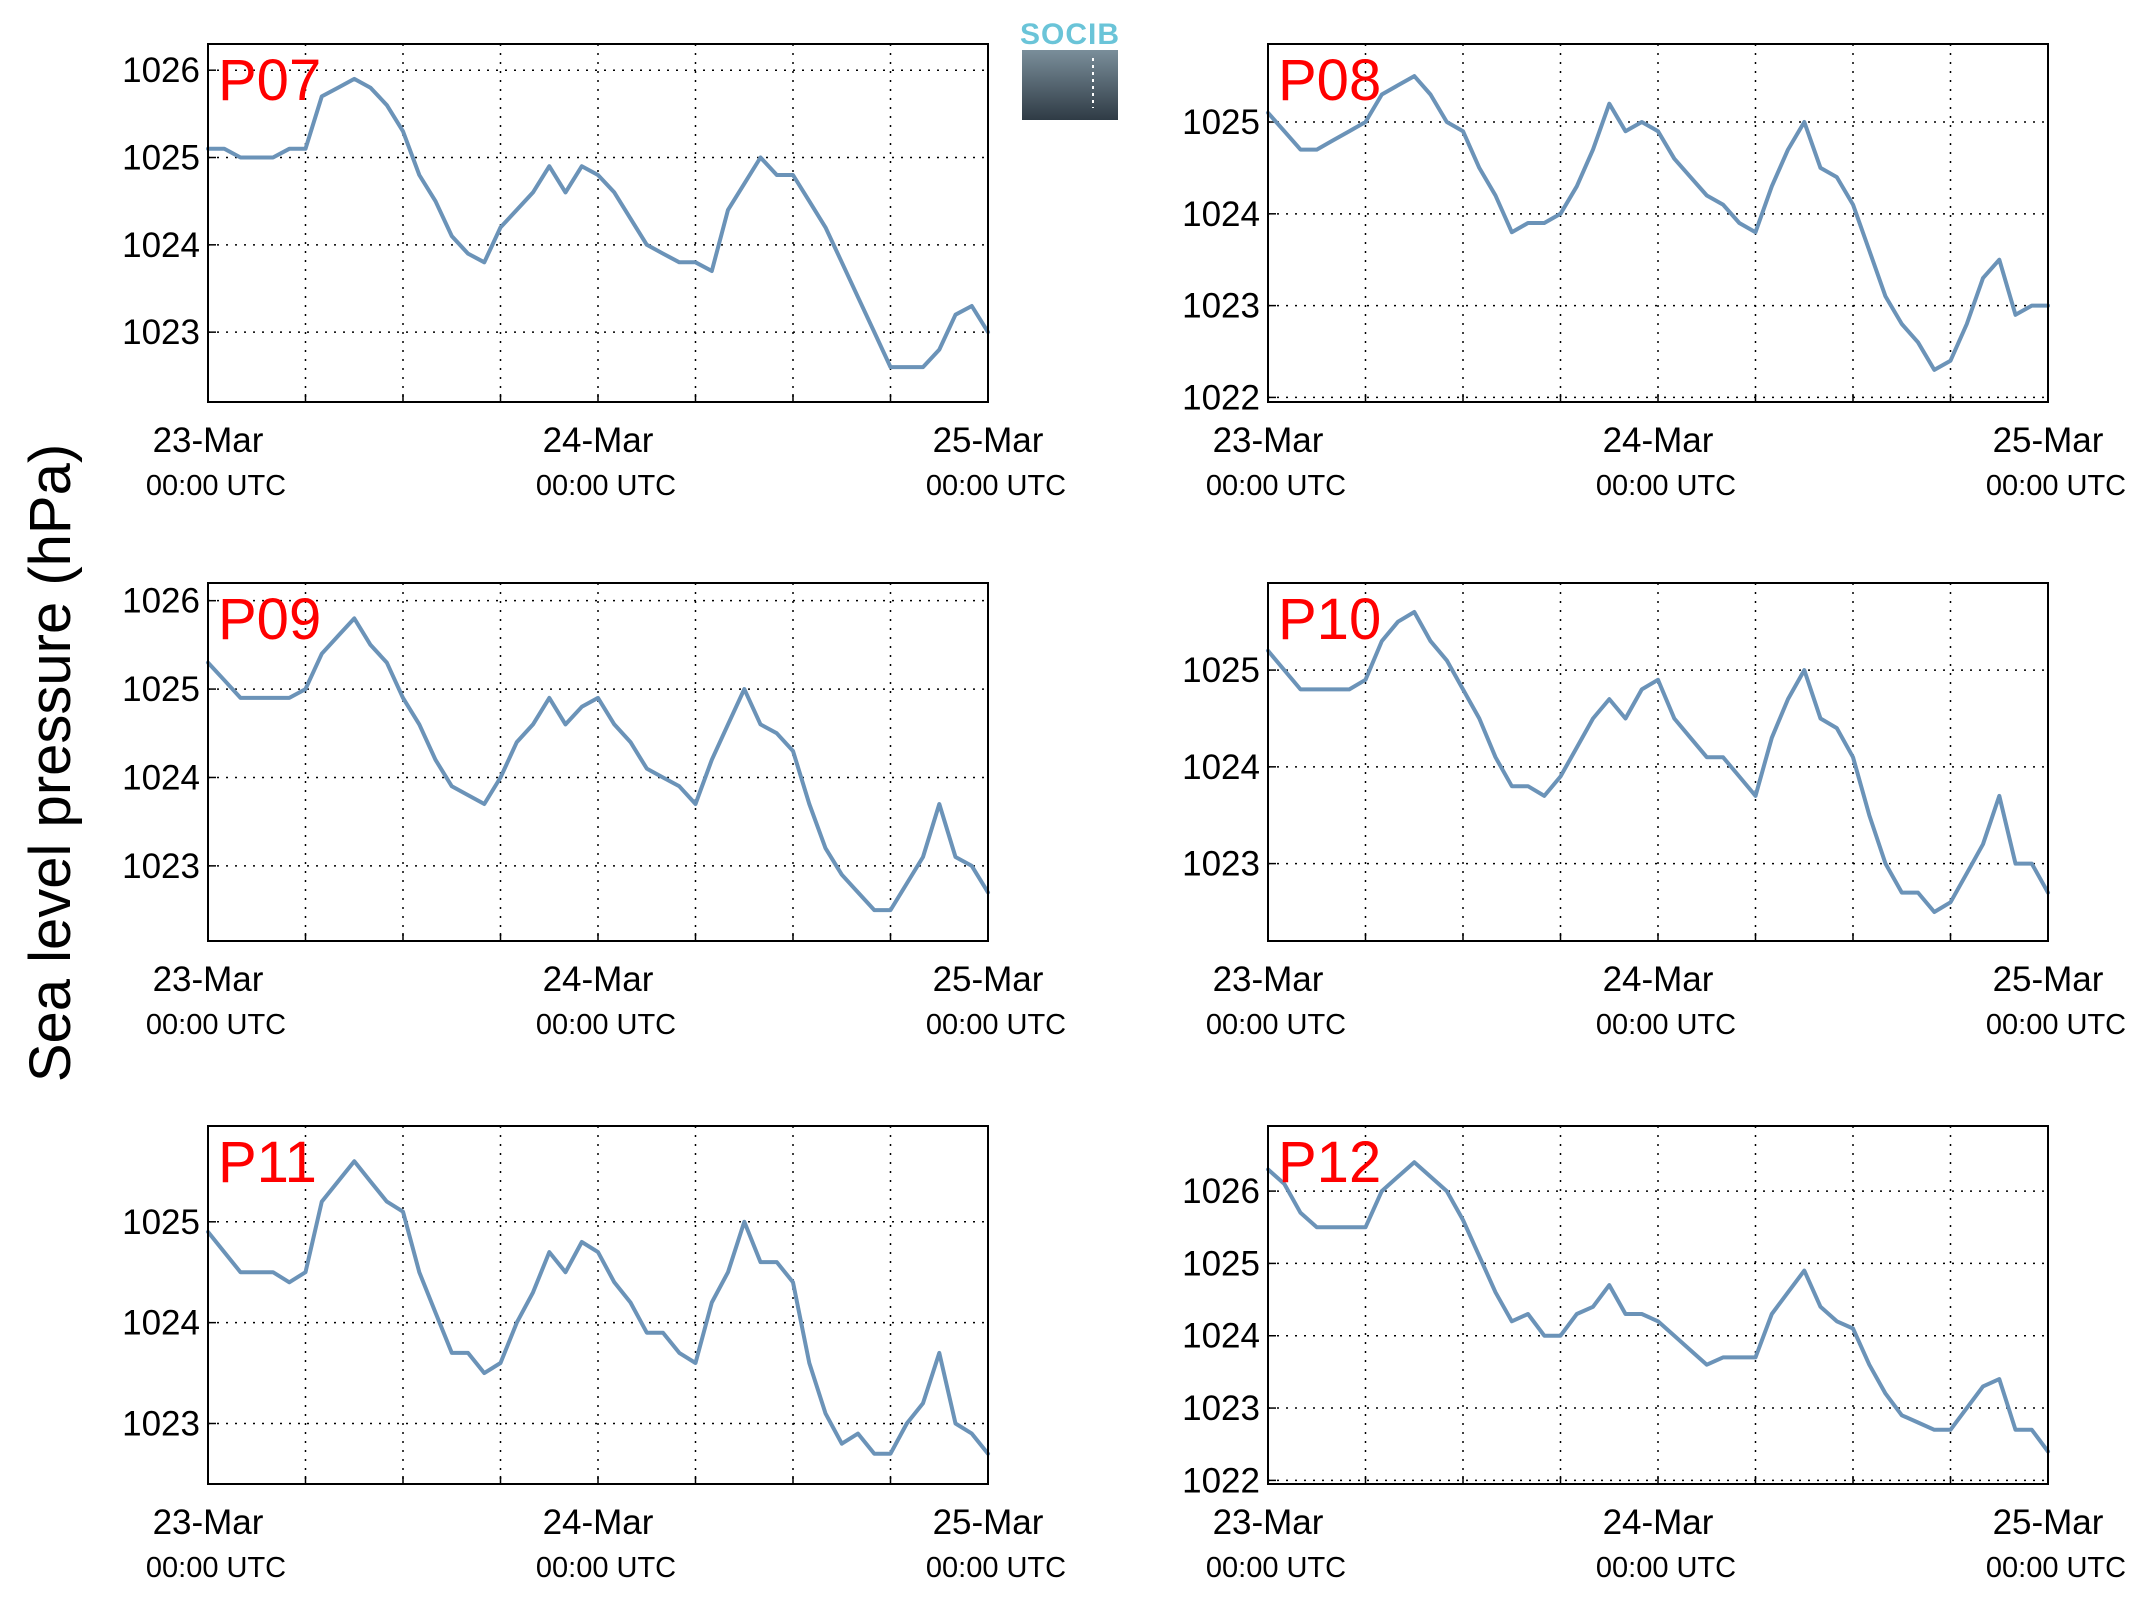  What do you see at coordinates (1329, 80) in the screenshot?
I see `panel-label: P08` at bounding box center [1329, 80].